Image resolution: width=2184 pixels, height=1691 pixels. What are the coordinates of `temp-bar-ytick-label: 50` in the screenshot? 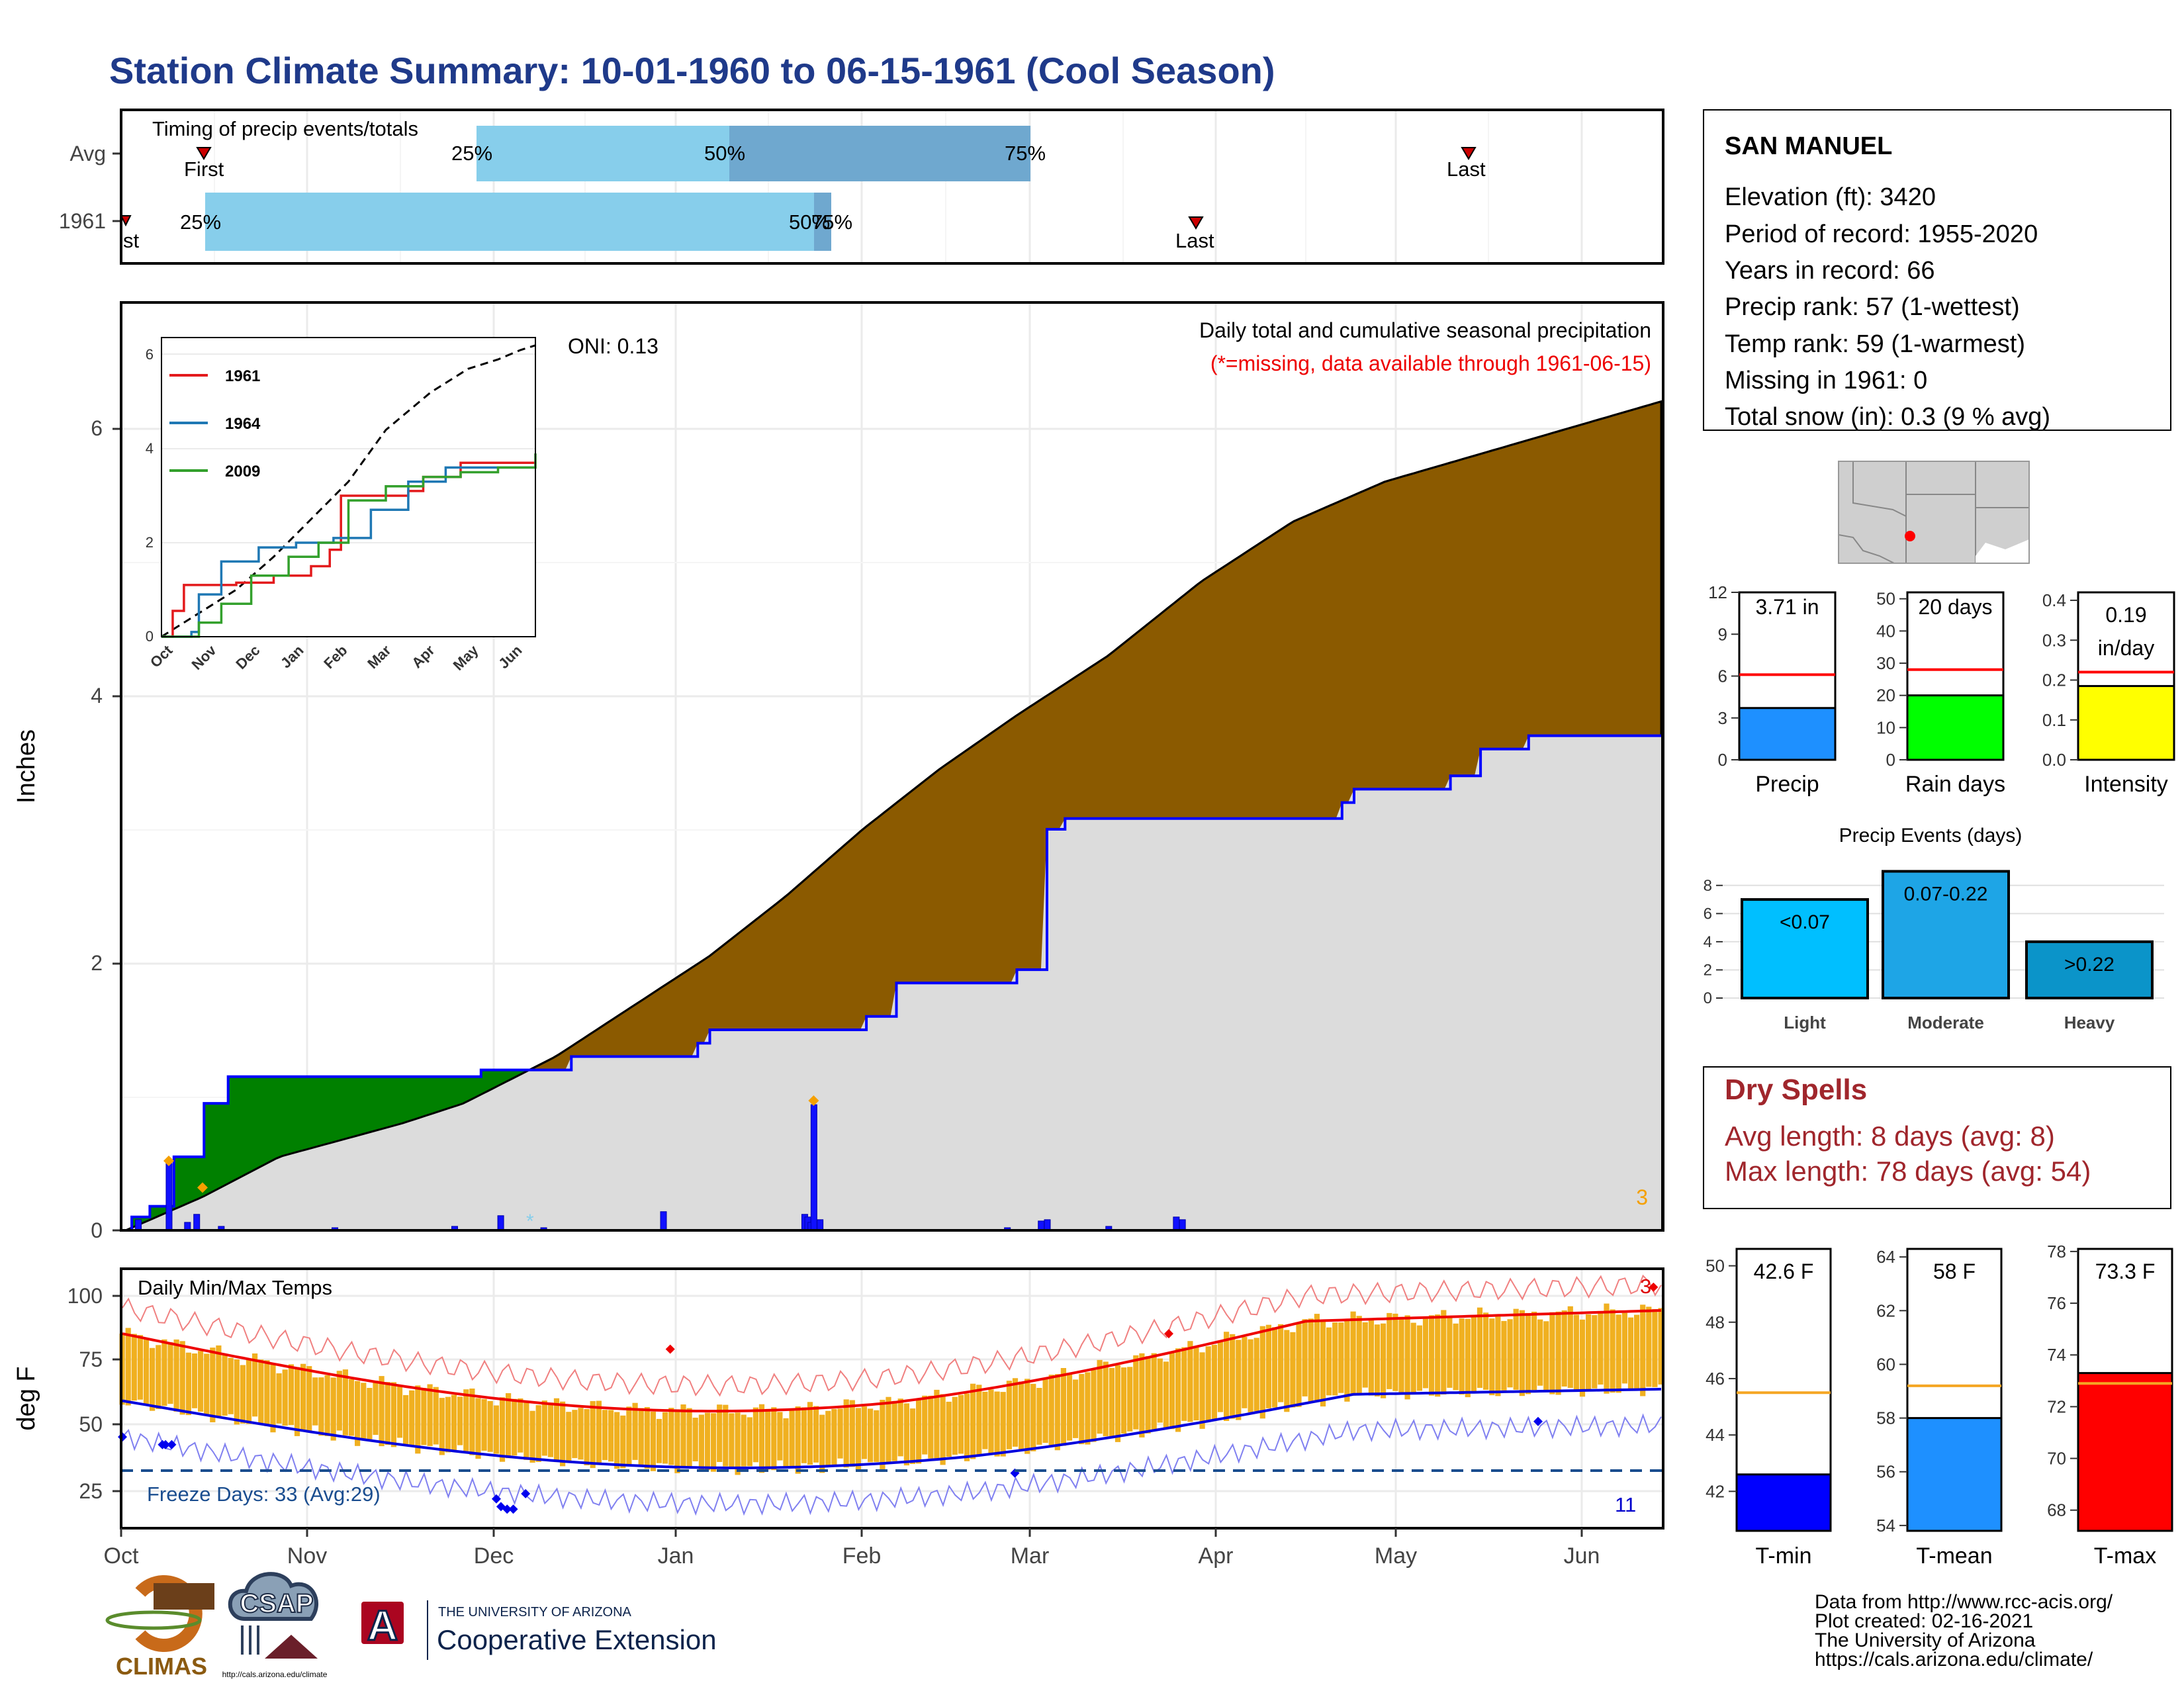 It's located at (1715, 1266).